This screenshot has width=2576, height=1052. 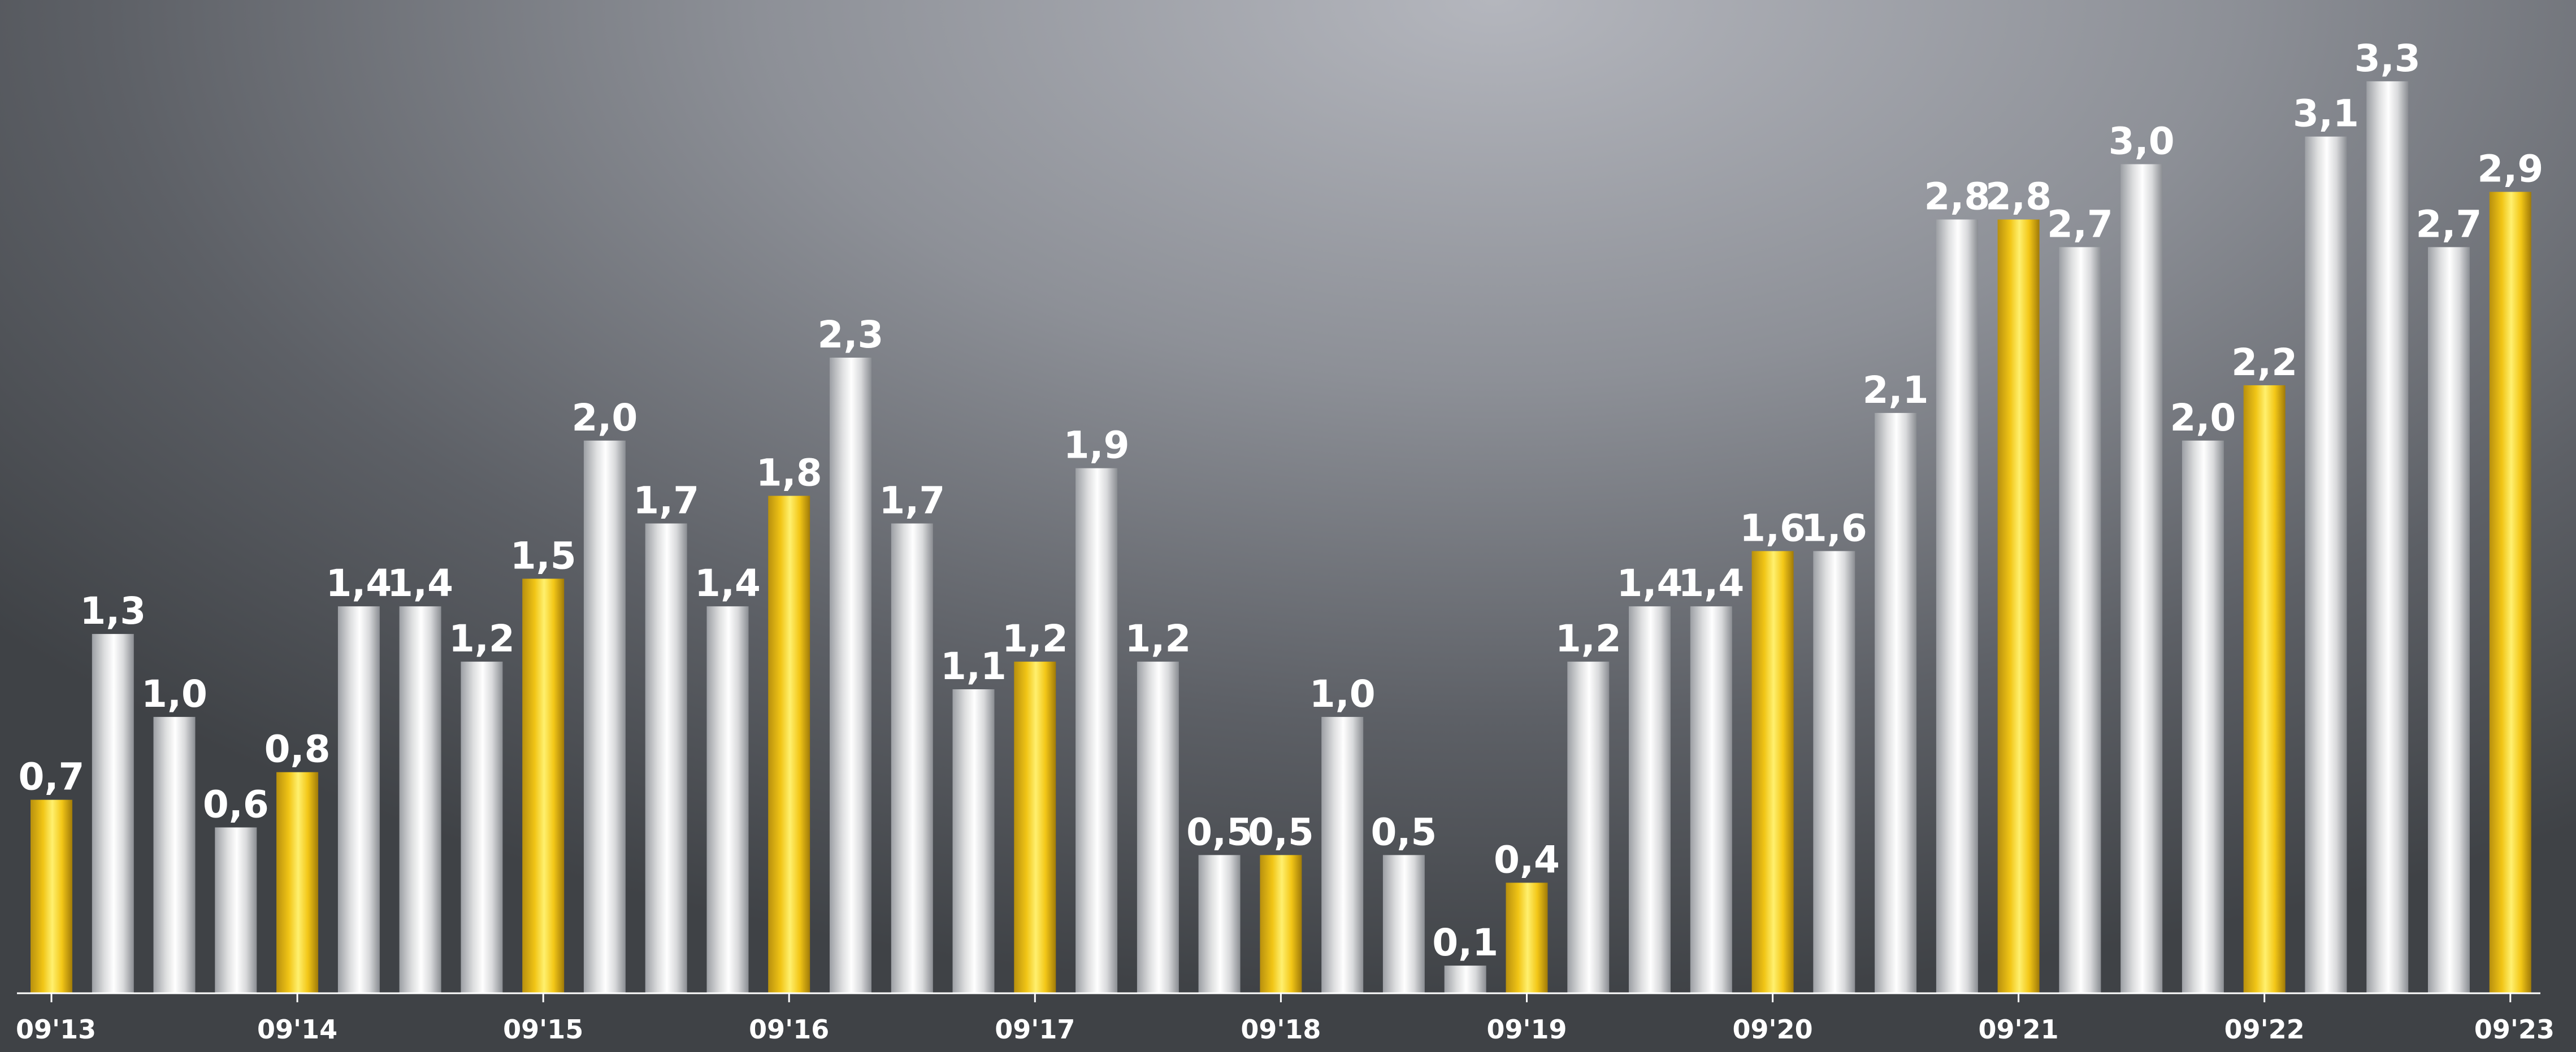 I want to click on value-label-20: 0,5, so click(x=1281, y=832).